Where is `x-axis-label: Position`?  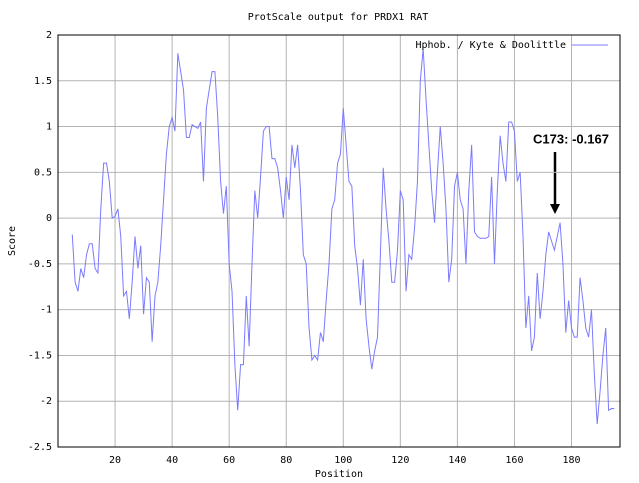
x-axis-label: Position is located at coordinates (339, 474).